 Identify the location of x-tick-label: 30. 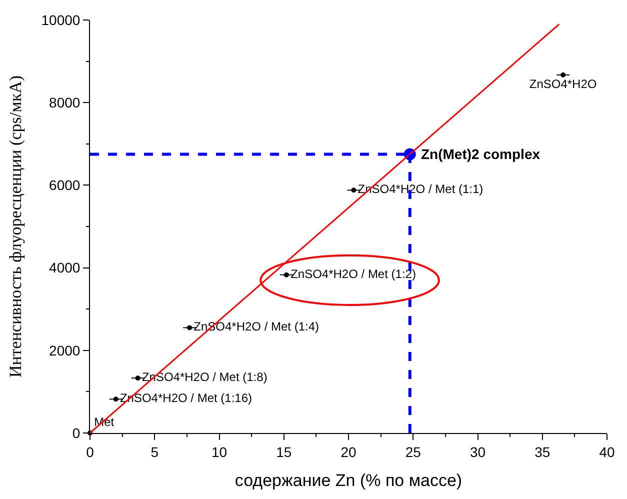
(478, 452).